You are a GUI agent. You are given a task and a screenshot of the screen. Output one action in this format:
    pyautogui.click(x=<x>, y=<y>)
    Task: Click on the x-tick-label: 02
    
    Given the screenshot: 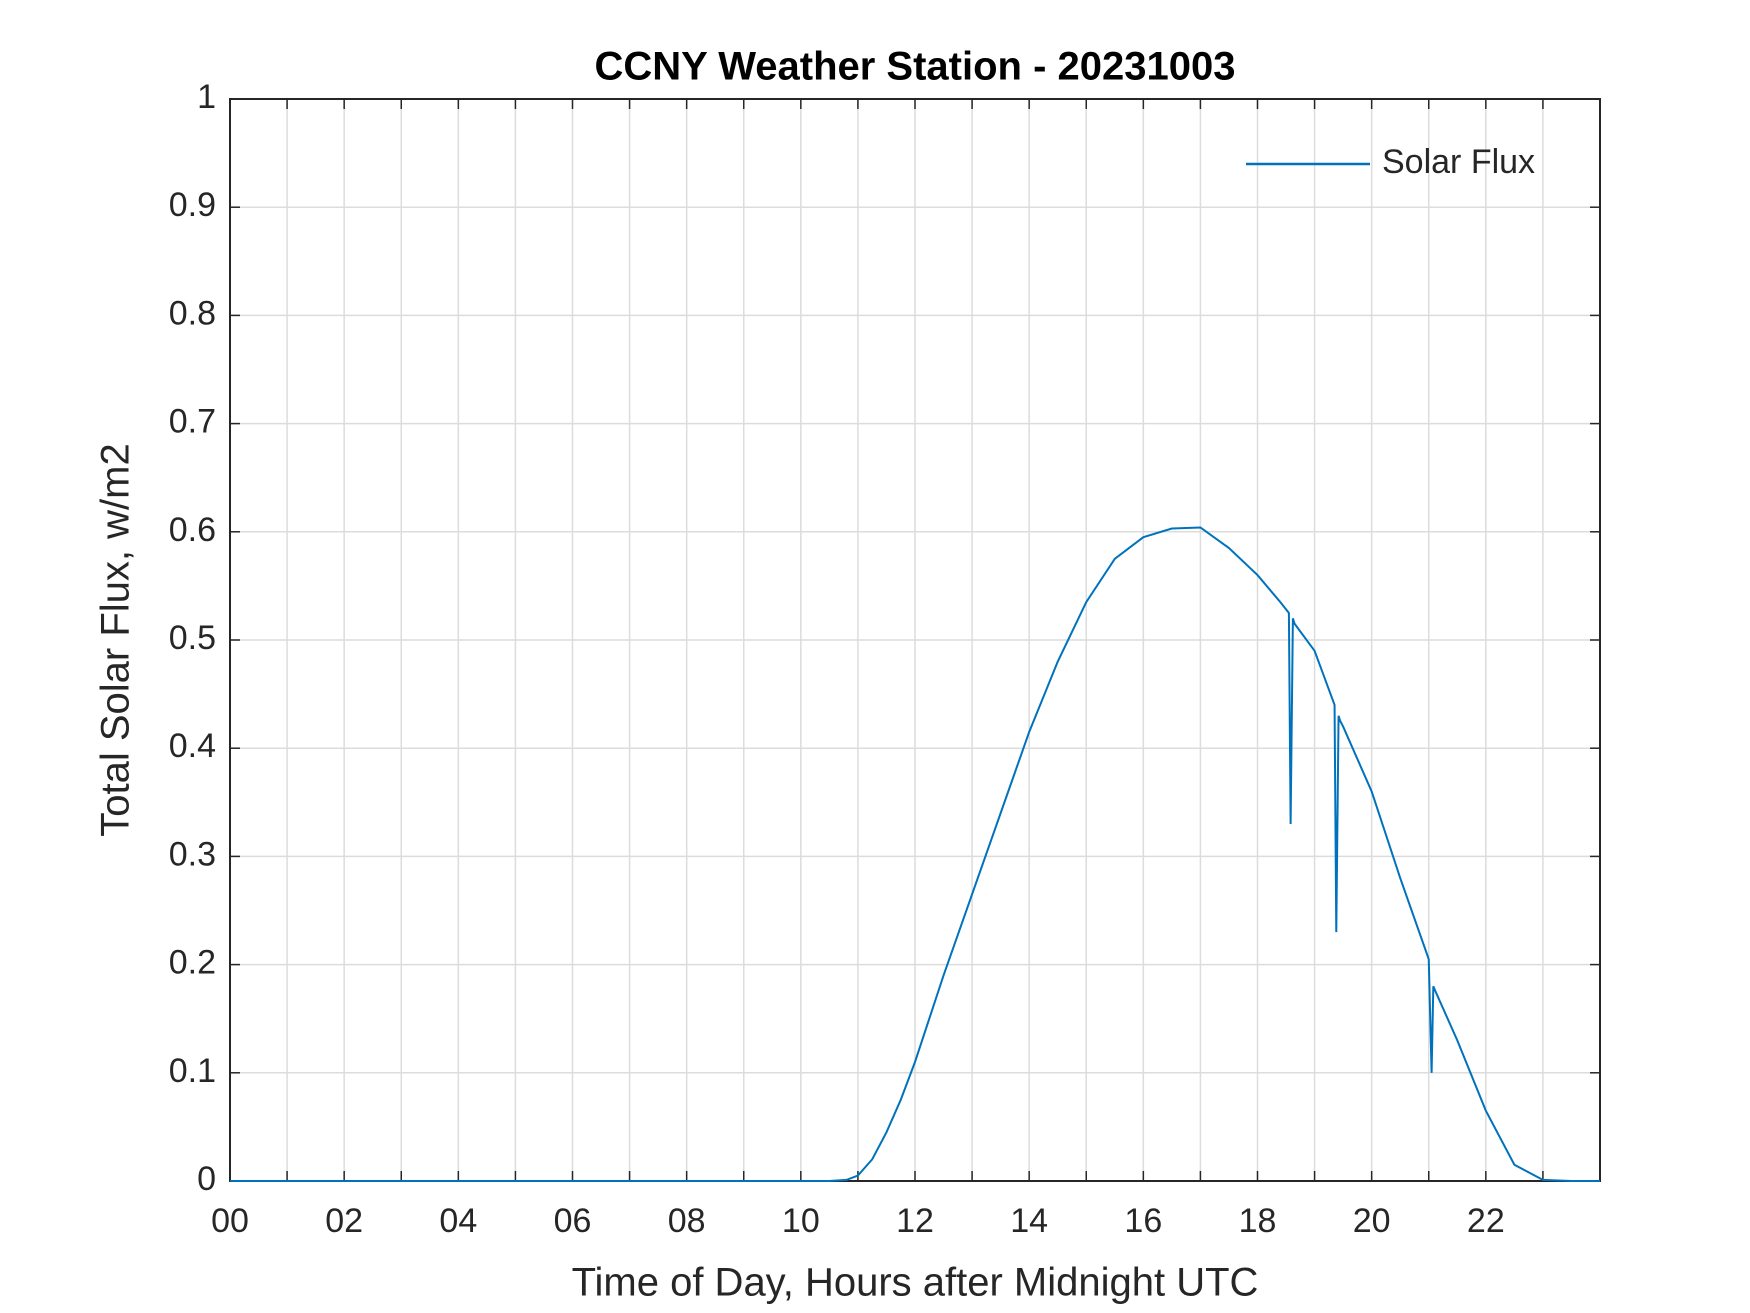 What is the action you would take?
    pyautogui.click(x=344, y=1221)
    